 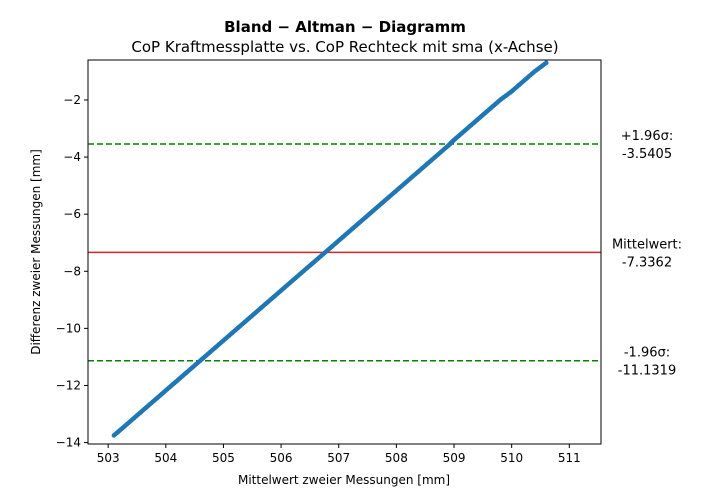 I want to click on x-tick-label: 511, so click(x=569, y=458).